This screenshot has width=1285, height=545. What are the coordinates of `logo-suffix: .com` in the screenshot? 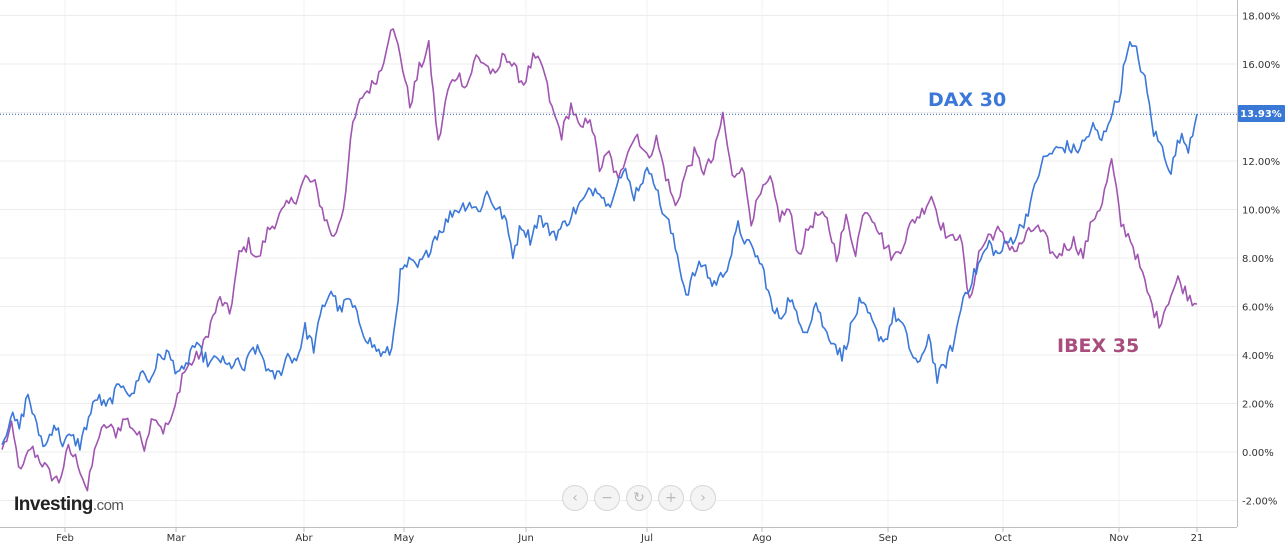 It's located at (108, 505).